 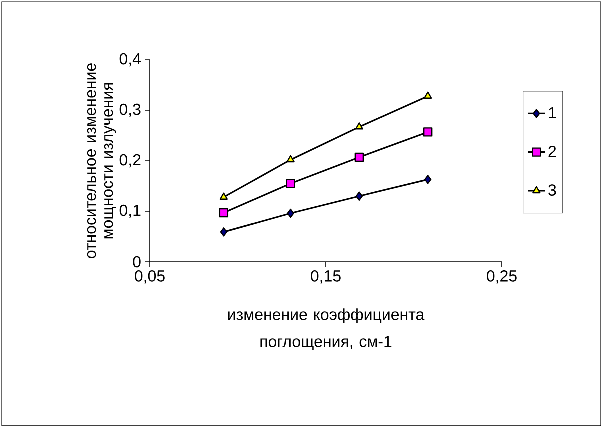 What do you see at coordinates (130, 161) in the screenshot?
I see `y-tick-label: 0,2` at bounding box center [130, 161].